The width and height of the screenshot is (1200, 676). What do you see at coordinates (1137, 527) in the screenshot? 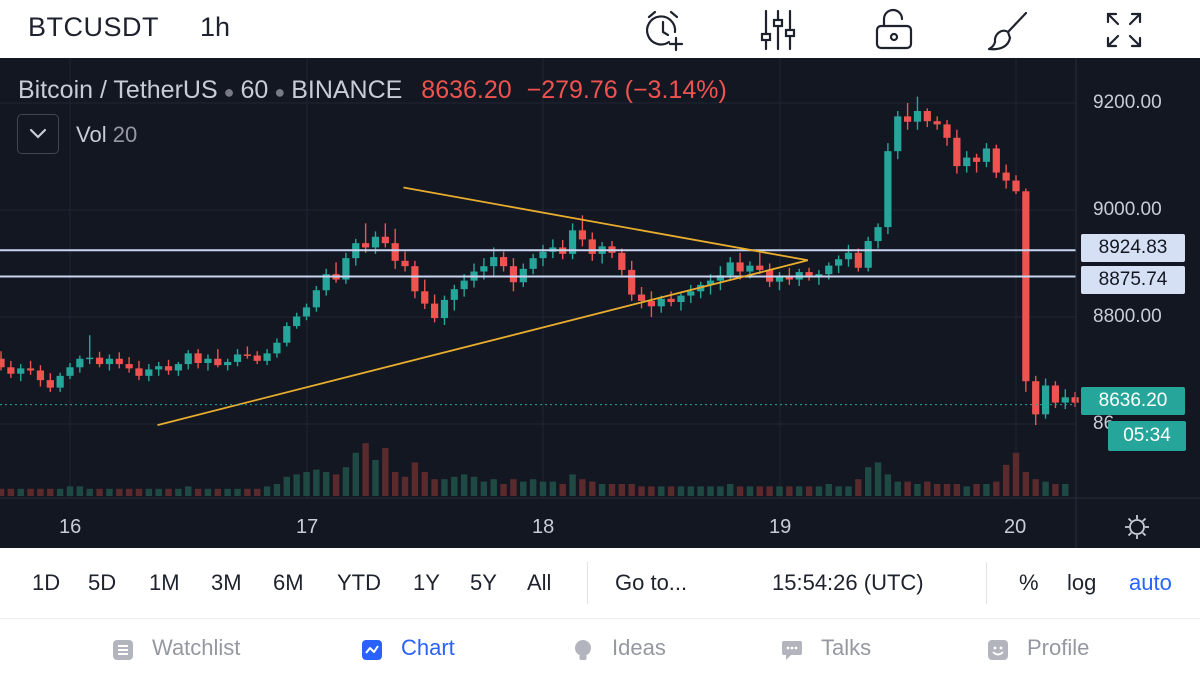
I see `settings-gear-icon` at bounding box center [1137, 527].